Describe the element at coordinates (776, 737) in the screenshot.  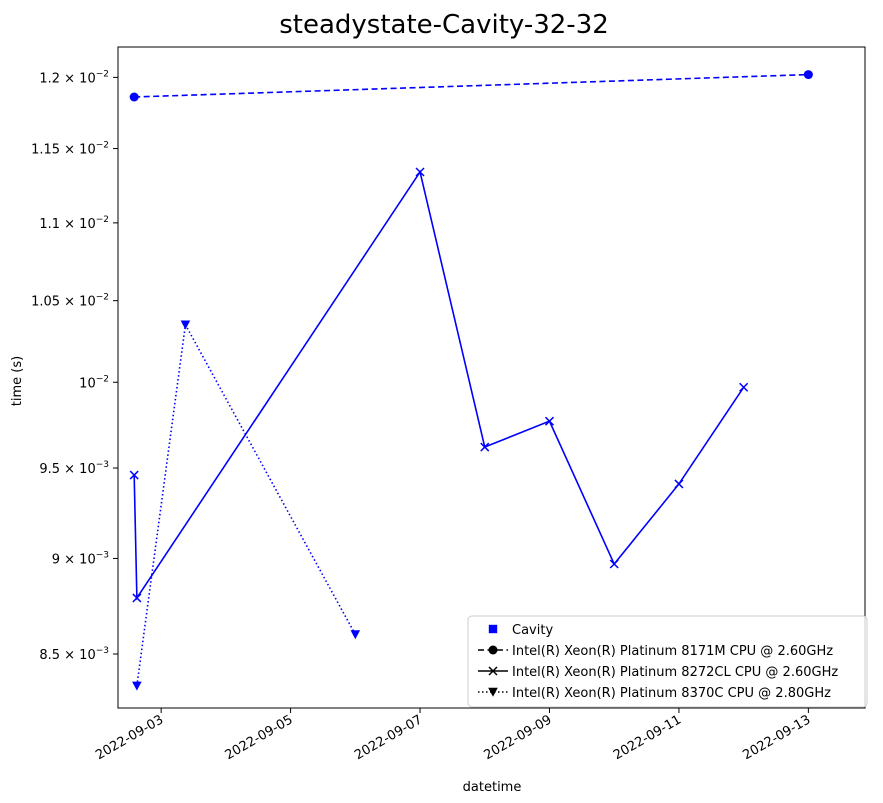
I see `x-tick-label: 2022-09-13` at that location.